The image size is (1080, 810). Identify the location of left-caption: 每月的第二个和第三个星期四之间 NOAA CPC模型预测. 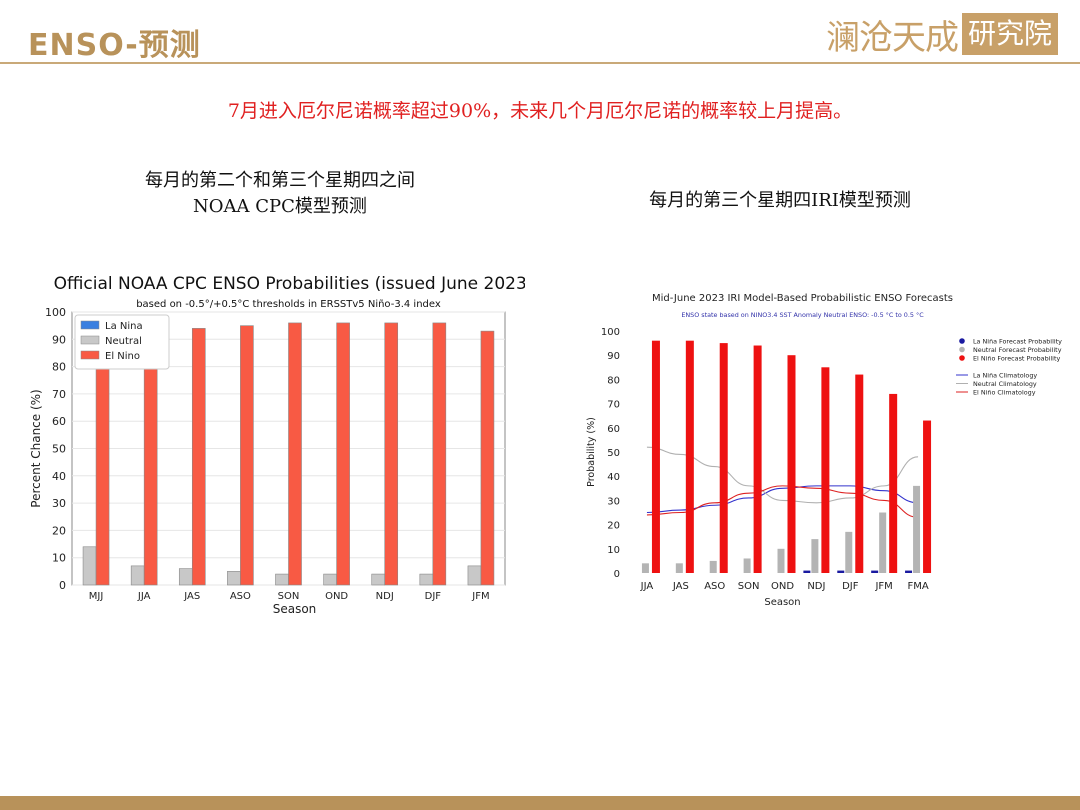
(280, 194).